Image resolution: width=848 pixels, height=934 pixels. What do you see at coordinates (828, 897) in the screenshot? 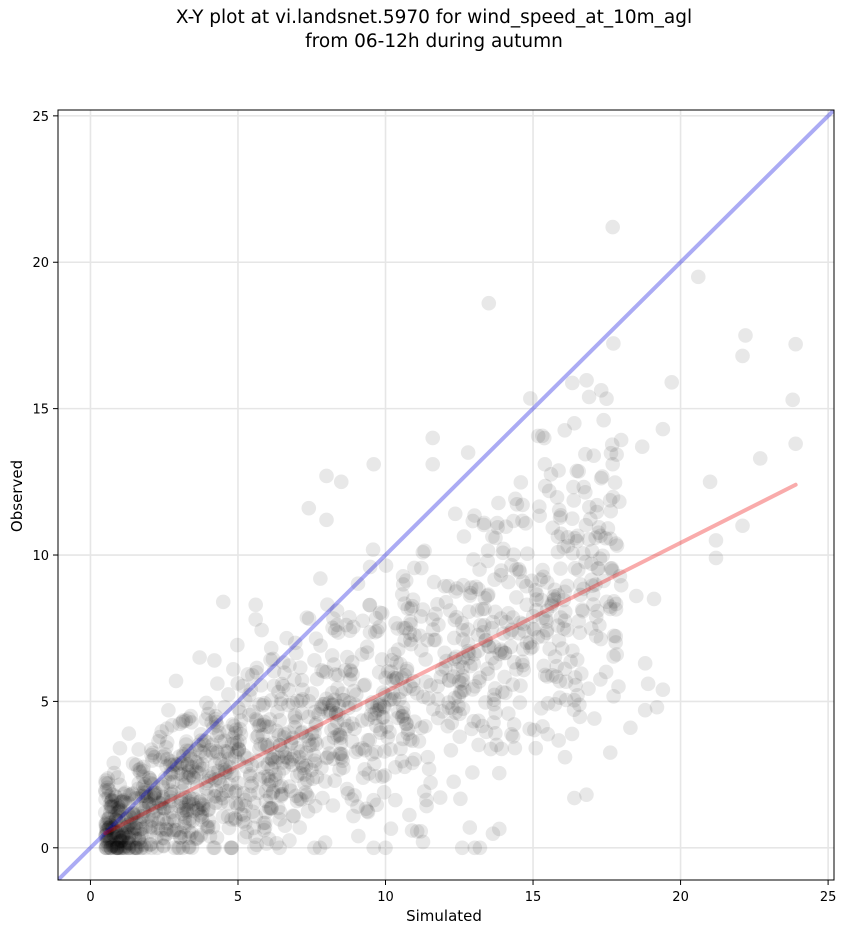
I see `x-tick-label: 25` at bounding box center [828, 897].